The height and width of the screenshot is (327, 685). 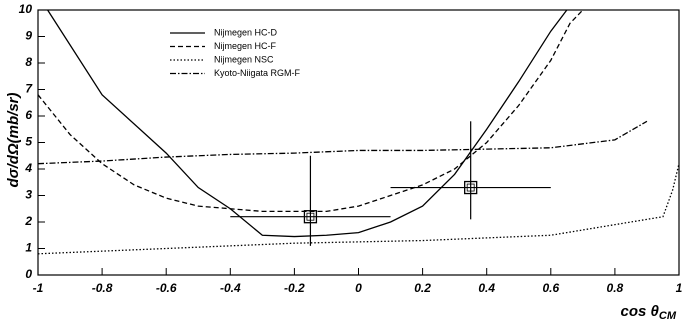 I want to click on x-tick-label: -1, so click(x=38, y=288).